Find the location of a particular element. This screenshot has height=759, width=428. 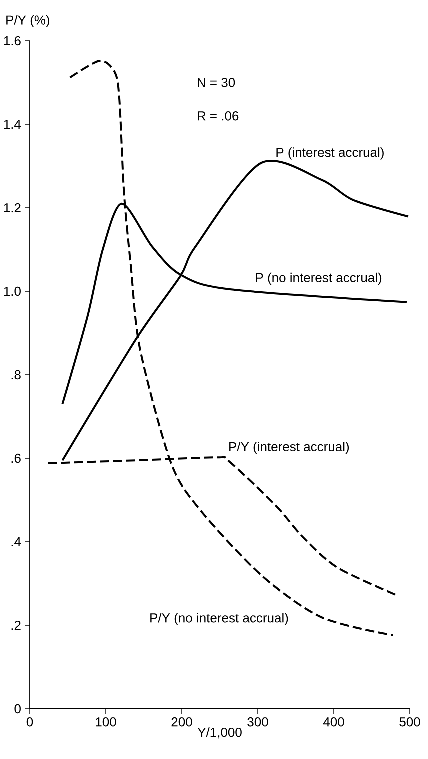

y-tick-label: 1.6 is located at coordinates (12, 41).